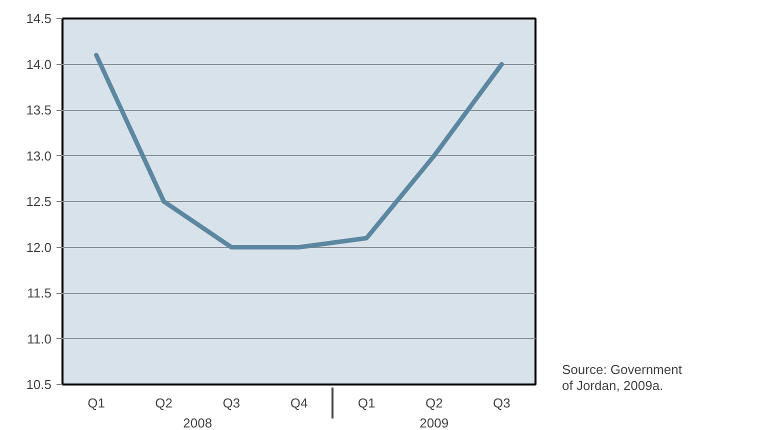  What do you see at coordinates (39, 110) in the screenshot?
I see `y-tick-label: 13.5` at bounding box center [39, 110].